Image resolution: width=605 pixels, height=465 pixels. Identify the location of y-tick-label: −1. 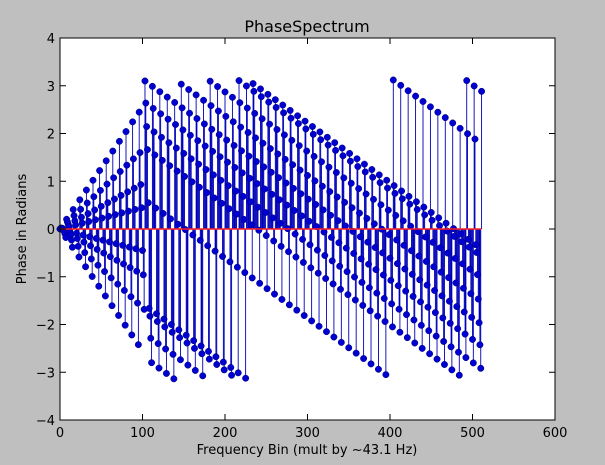
(45, 278).